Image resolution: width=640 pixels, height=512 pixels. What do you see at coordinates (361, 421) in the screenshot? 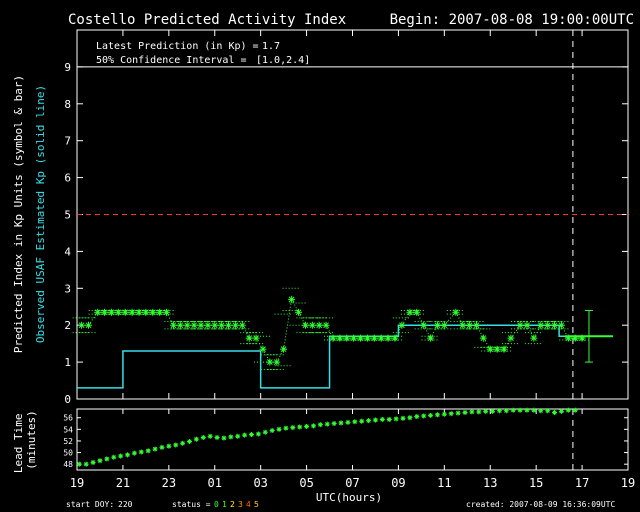
I see `lead-time-point-41-d2` at bounding box center [361, 421].